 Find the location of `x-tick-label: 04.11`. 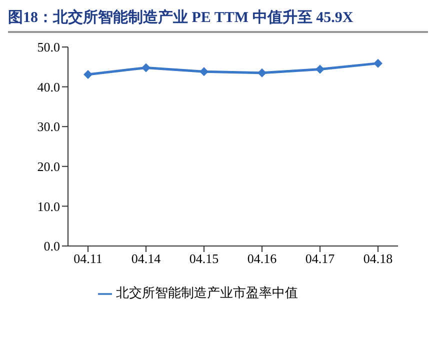

x-tick-label: 04.11 is located at coordinates (88, 258).